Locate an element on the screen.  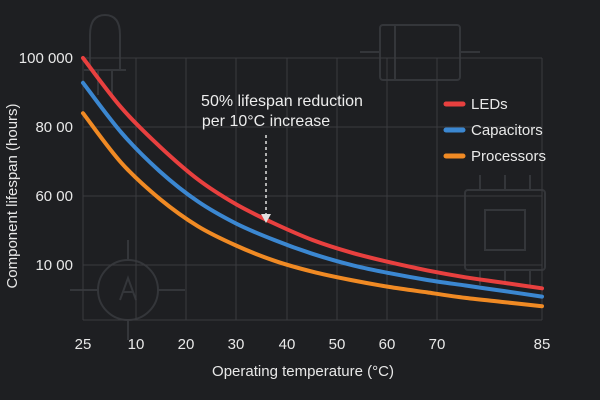
x-tick-label: 40 is located at coordinates (287, 344).